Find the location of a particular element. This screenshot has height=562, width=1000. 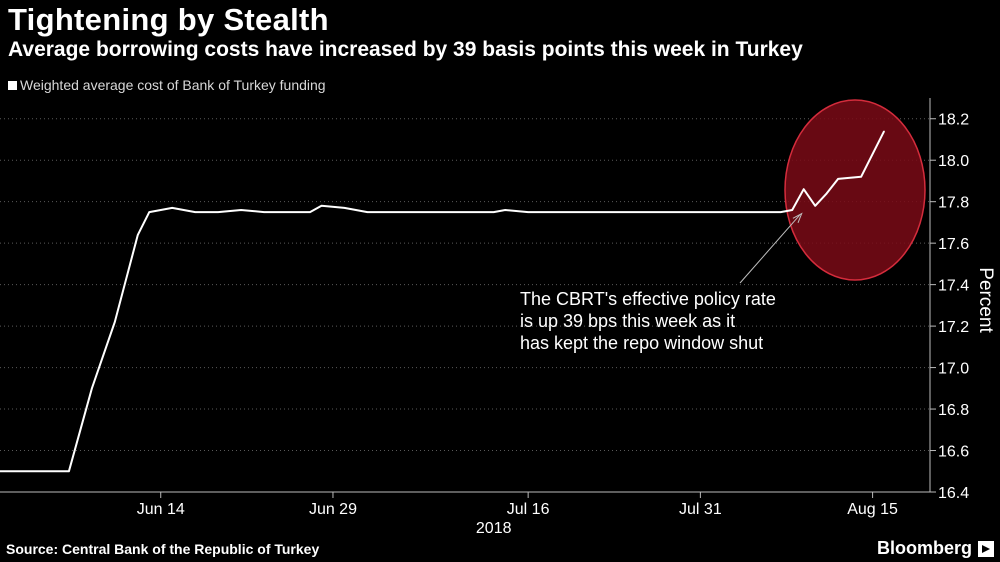

y-tick-label: 17.0 is located at coordinates (953, 369).